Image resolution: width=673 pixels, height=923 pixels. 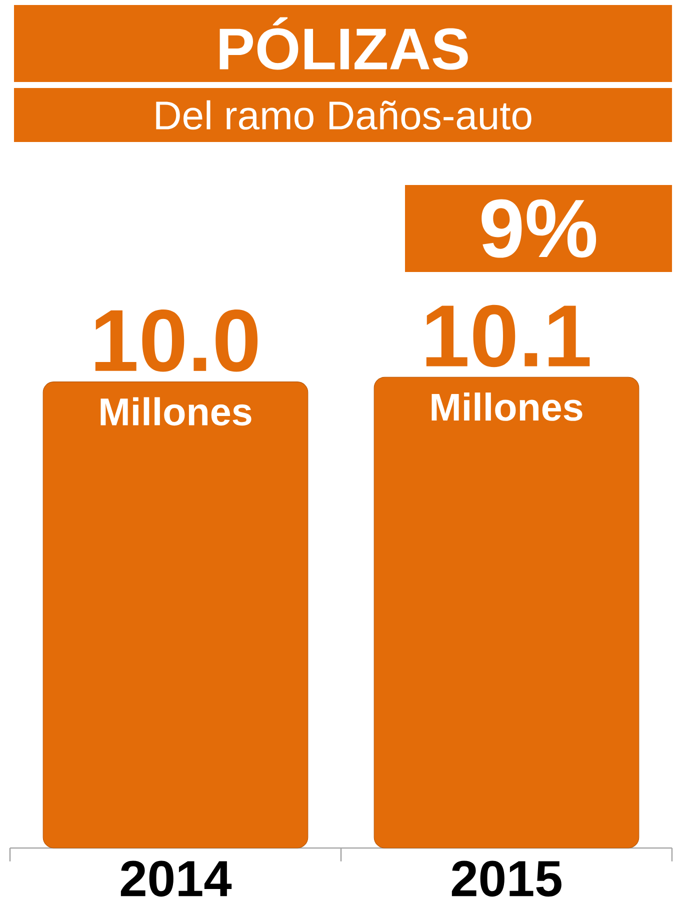 What do you see at coordinates (344, 115) in the screenshot?
I see `chart-subtitle: Del ramo Daños-auto` at bounding box center [344, 115].